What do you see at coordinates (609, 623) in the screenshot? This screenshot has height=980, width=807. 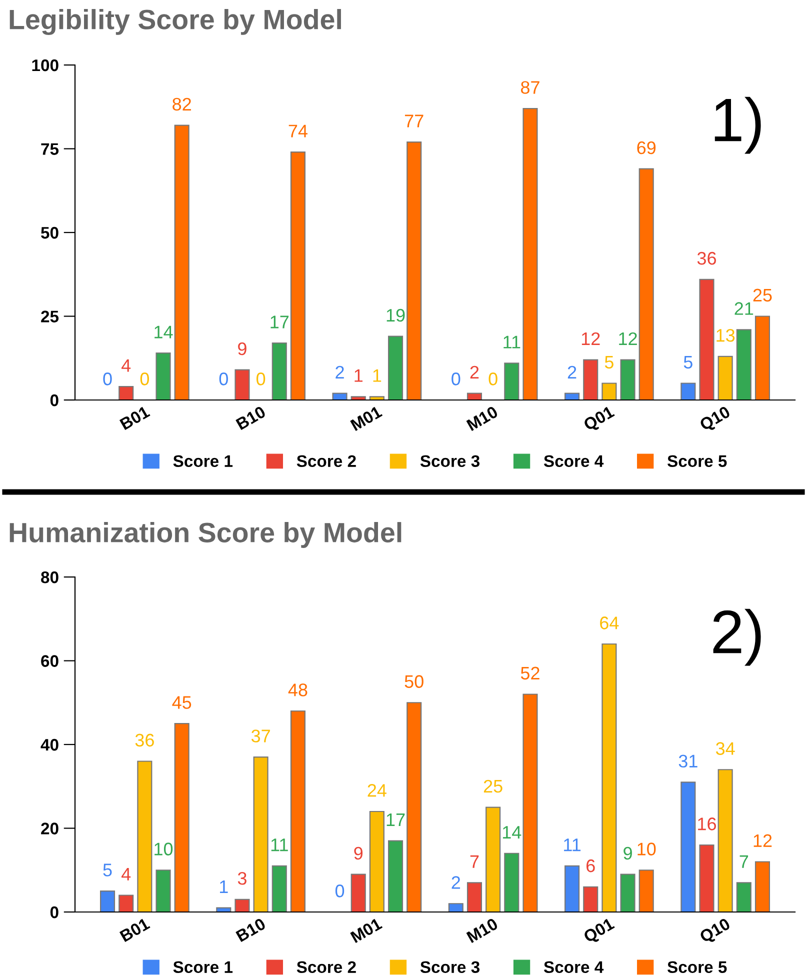 I see `data-label: 64` at bounding box center [609, 623].